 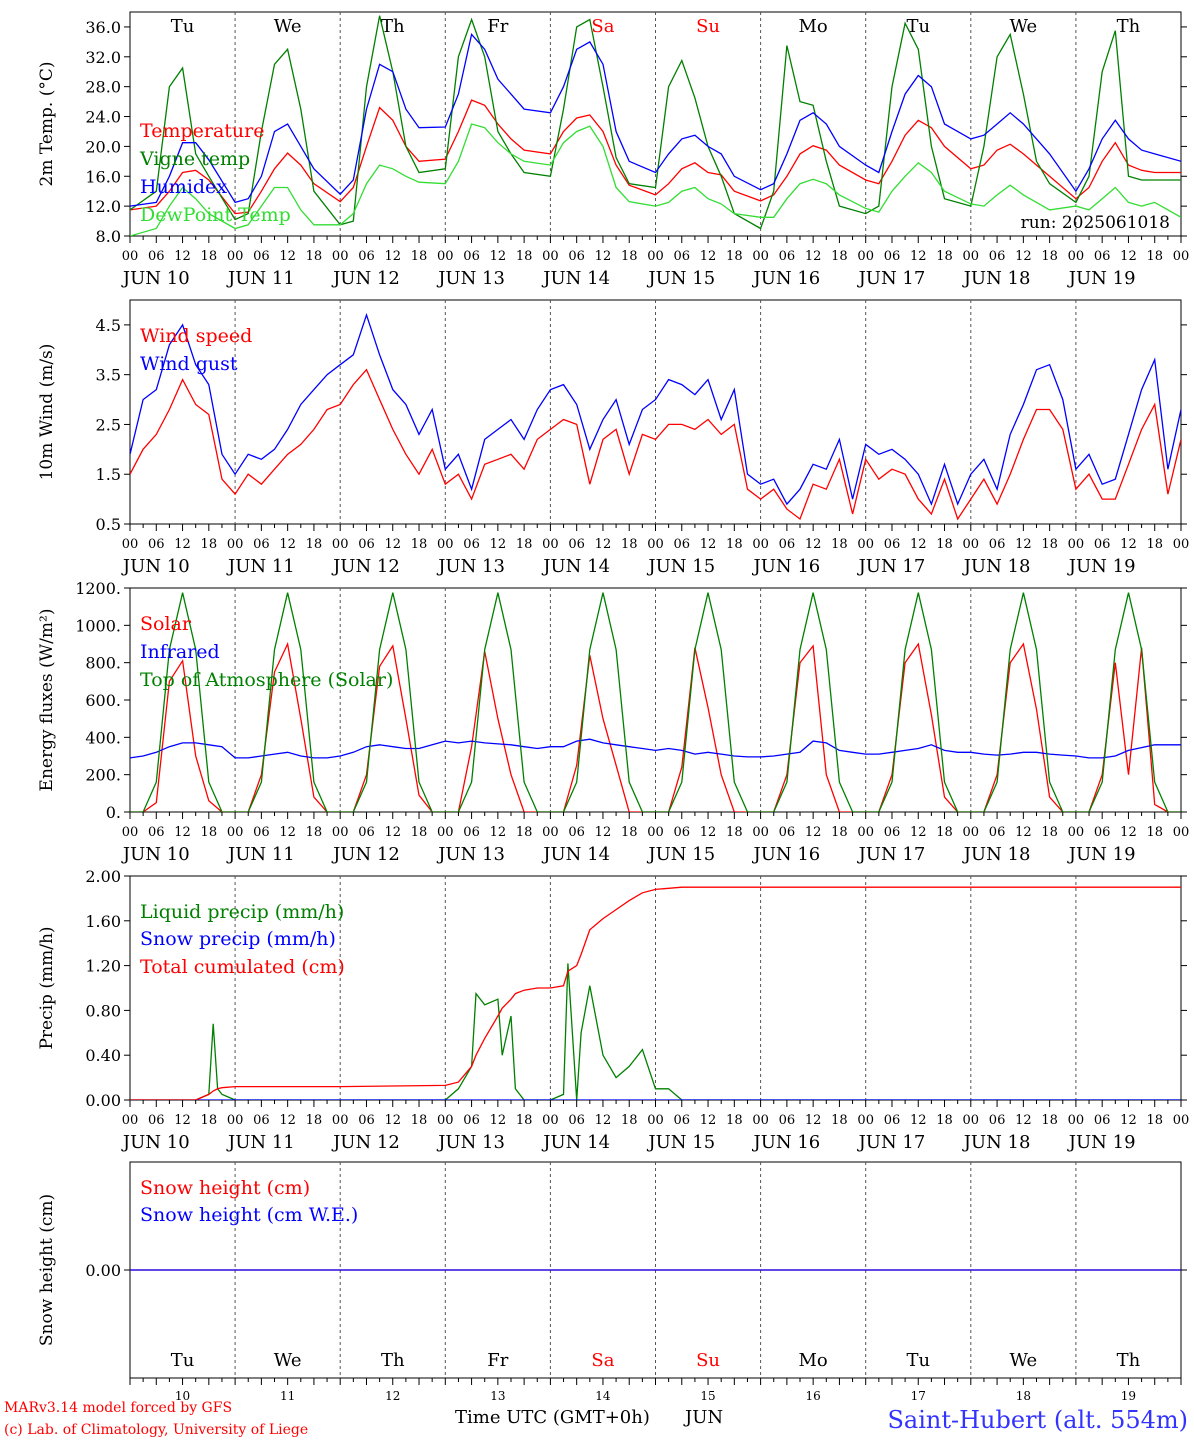 I want to click on month-label: JUN, so click(x=703, y=1417).